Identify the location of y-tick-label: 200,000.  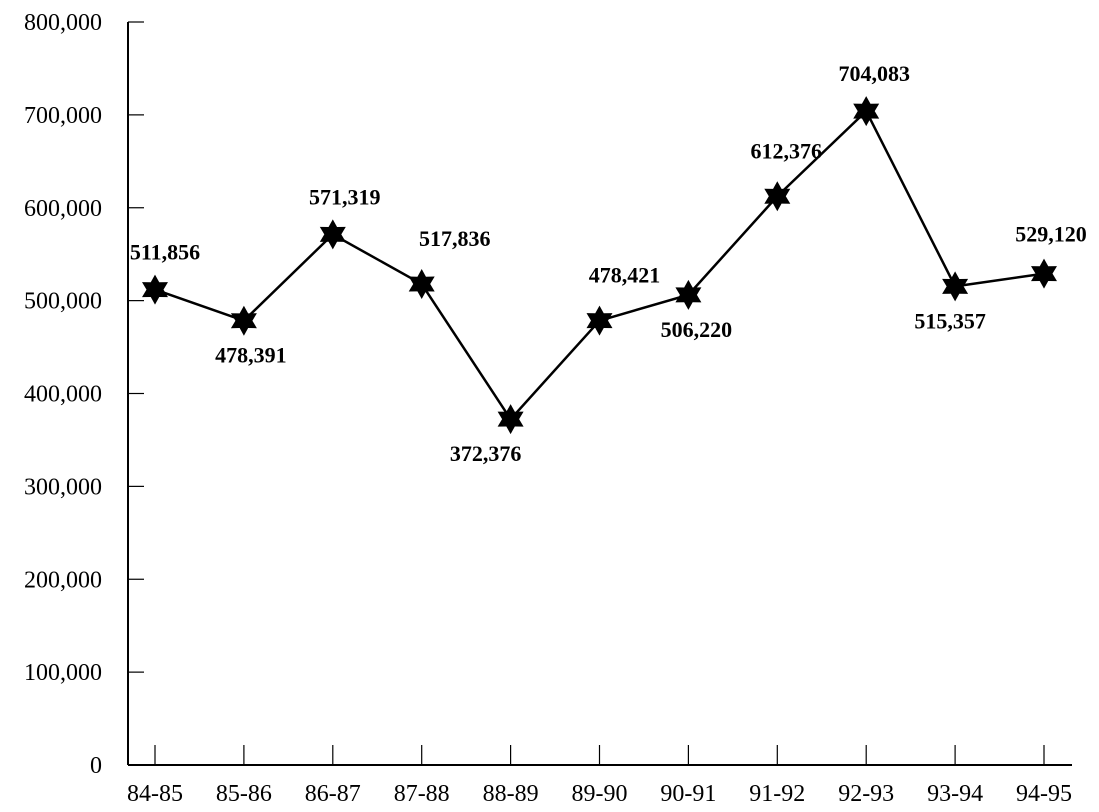
(63, 580).